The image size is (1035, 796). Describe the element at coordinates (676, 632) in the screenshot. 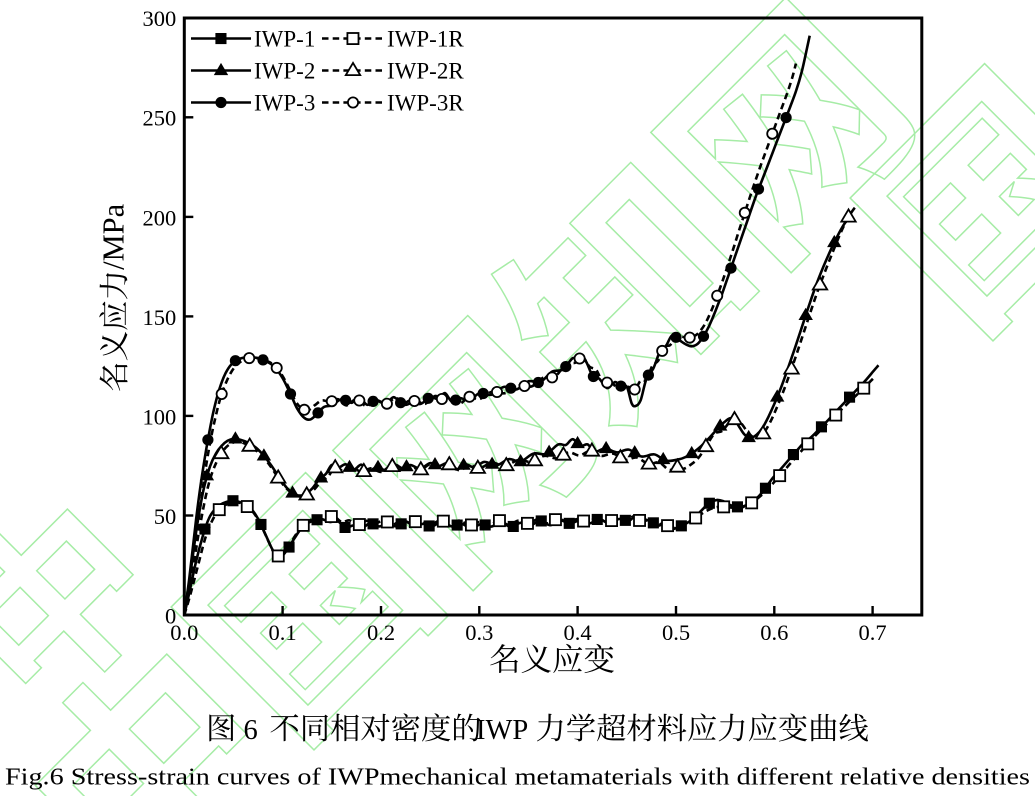

I see `svg-text: 0.5` at that location.